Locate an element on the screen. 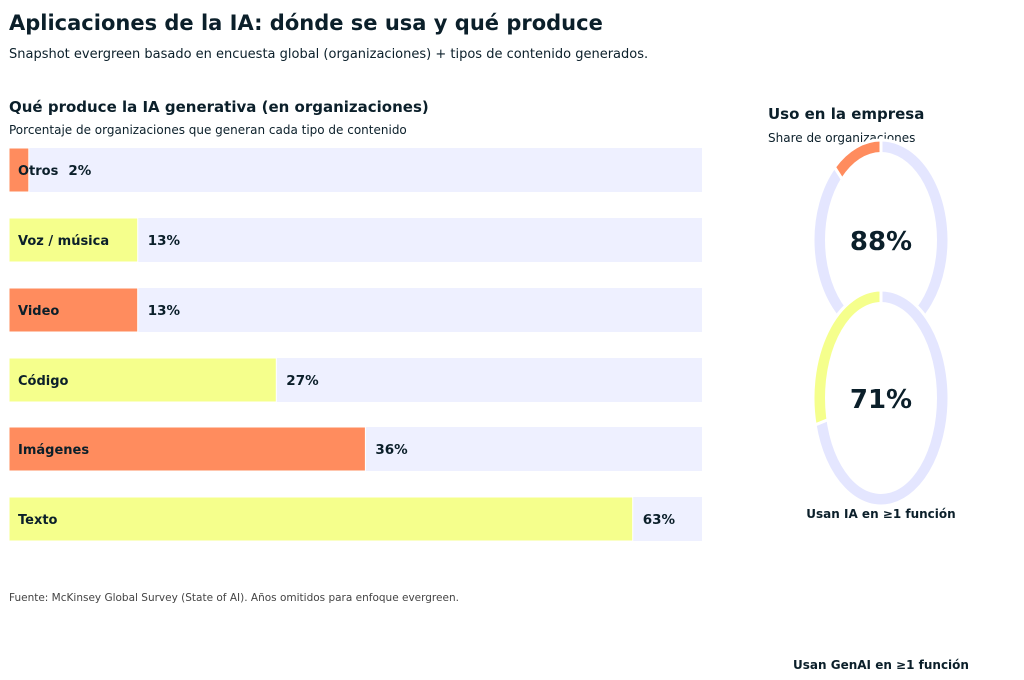 Image resolution: width=1024 pixels, height=680 pixels. bar-category-label: Imágenes is located at coordinates (53, 450).